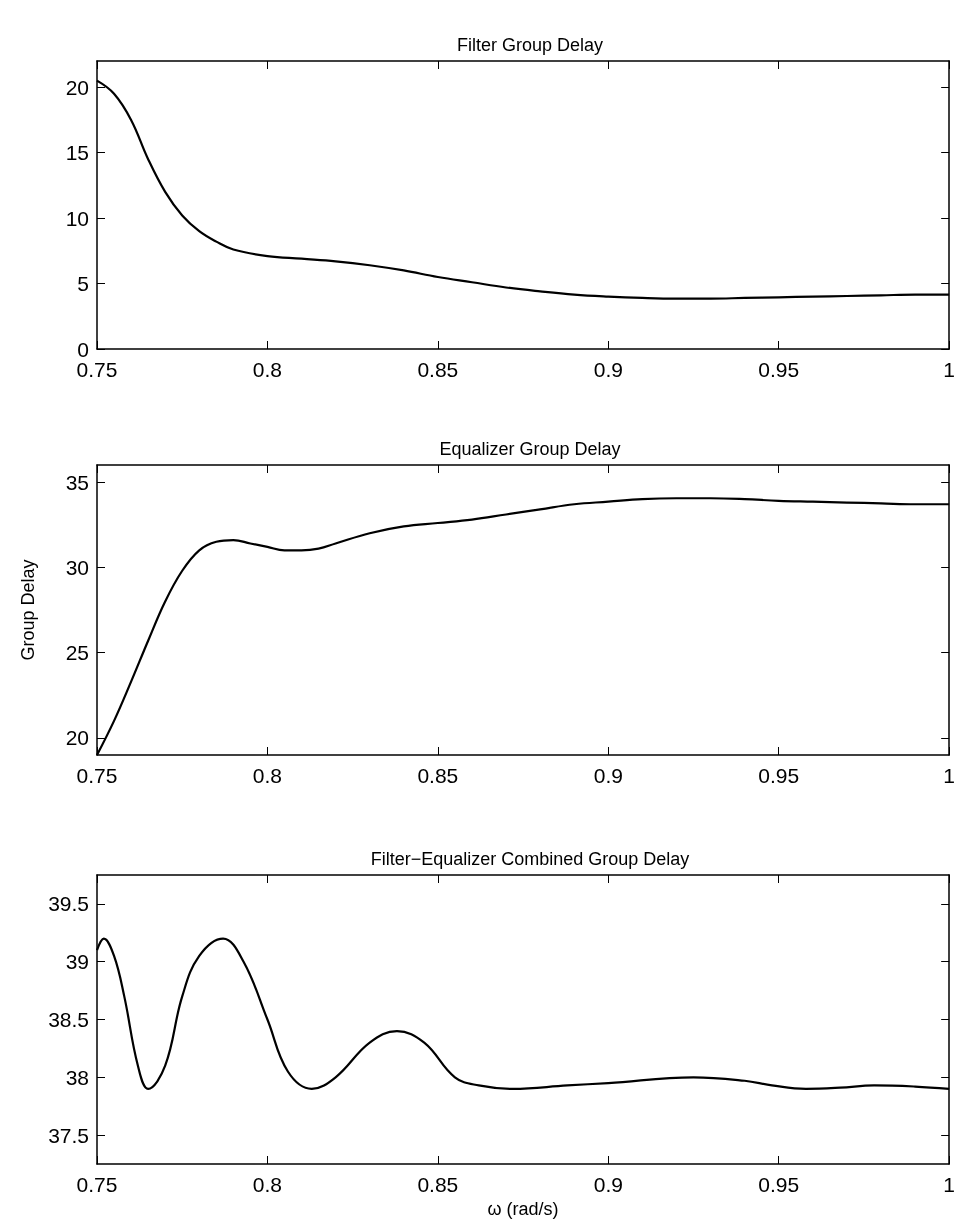 This screenshot has width=958, height=1231. I want to click on y-tick-label: 15, so click(77, 153).